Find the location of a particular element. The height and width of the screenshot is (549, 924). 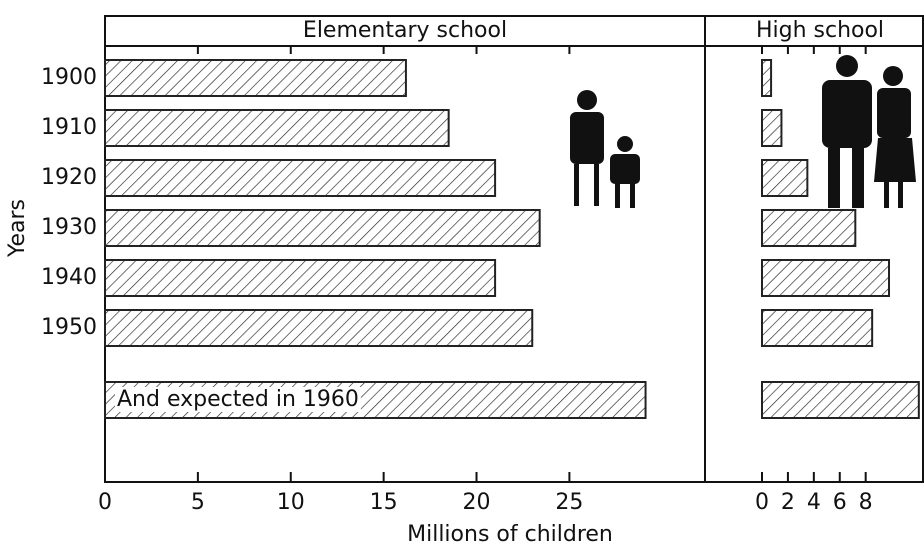

x-axis-label: Millions of children is located at coordinates (510, 534).